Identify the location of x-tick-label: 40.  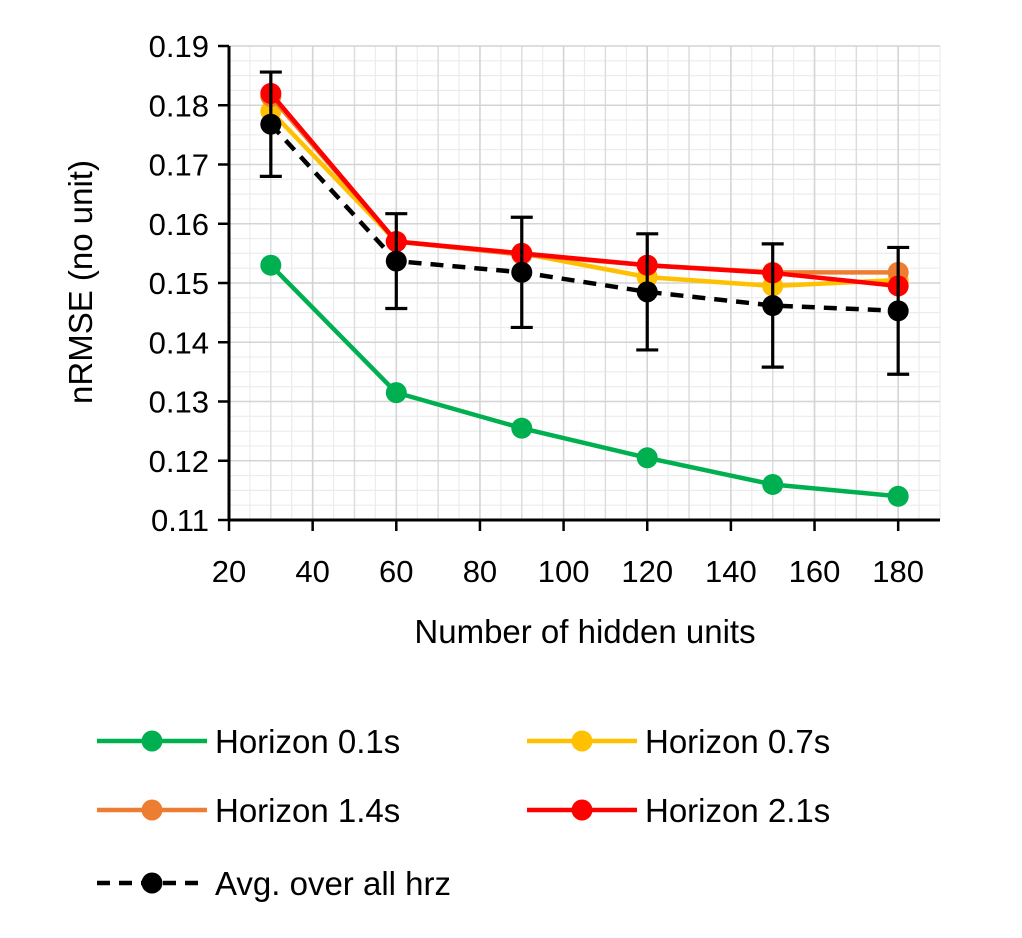
(312, 571).